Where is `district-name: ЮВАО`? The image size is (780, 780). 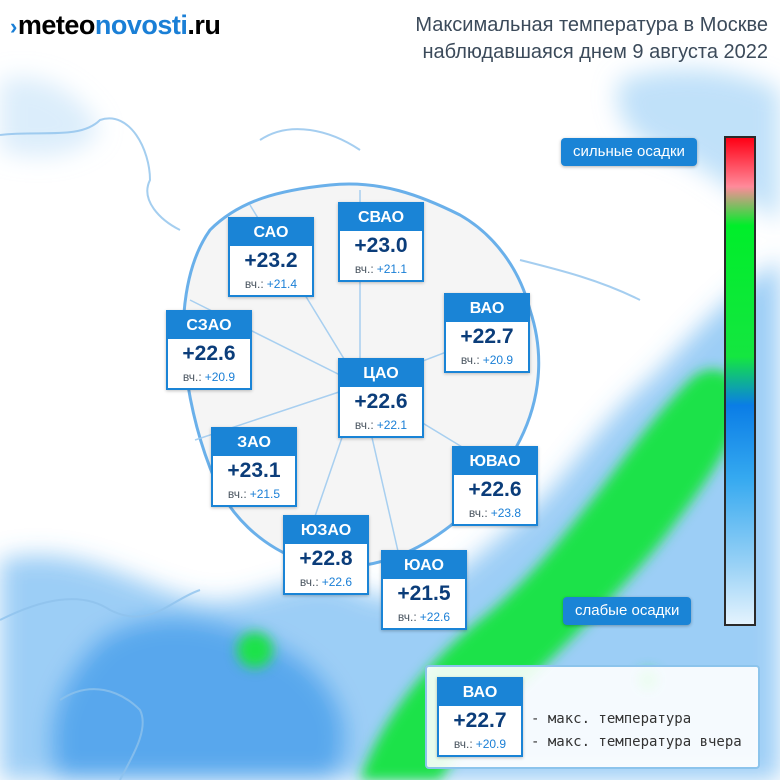
district-name: ЮВАО is located at coordinates (495, 461).